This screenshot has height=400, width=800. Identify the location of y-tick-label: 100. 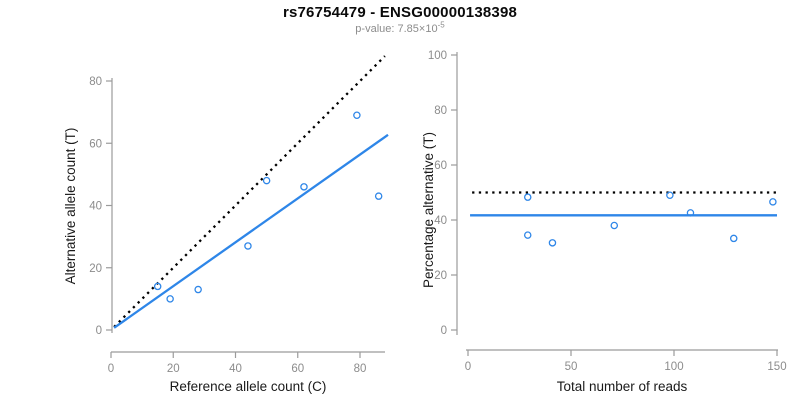
(437, 56).